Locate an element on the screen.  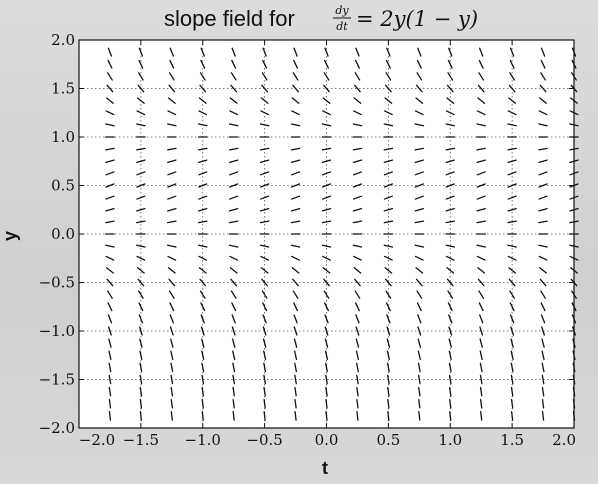
y-tick-label: 0.0 is located at coordinates (63, 234).